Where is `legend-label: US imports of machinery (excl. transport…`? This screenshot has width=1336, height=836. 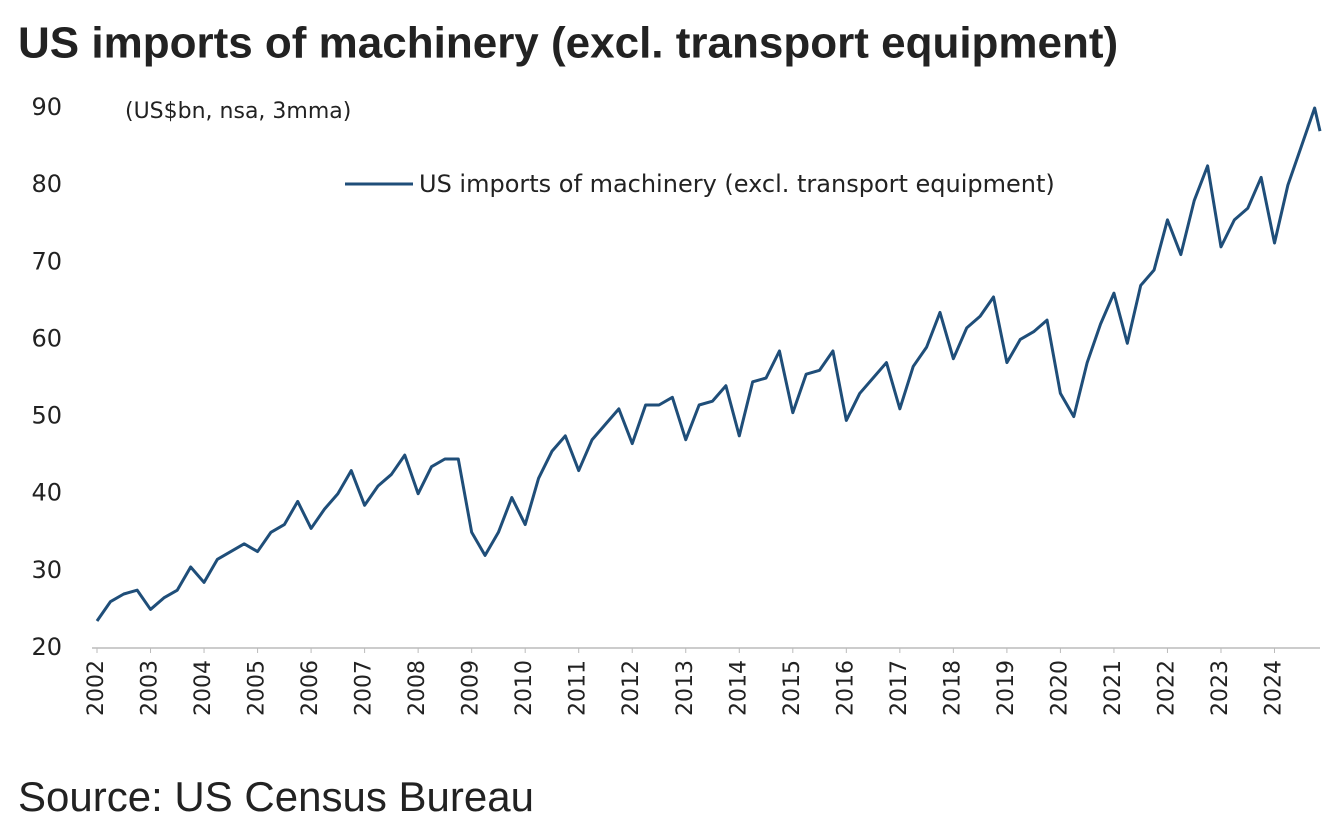 legend-label: US imports of machinery (excl. transport… is located at coordinates (737, 184).